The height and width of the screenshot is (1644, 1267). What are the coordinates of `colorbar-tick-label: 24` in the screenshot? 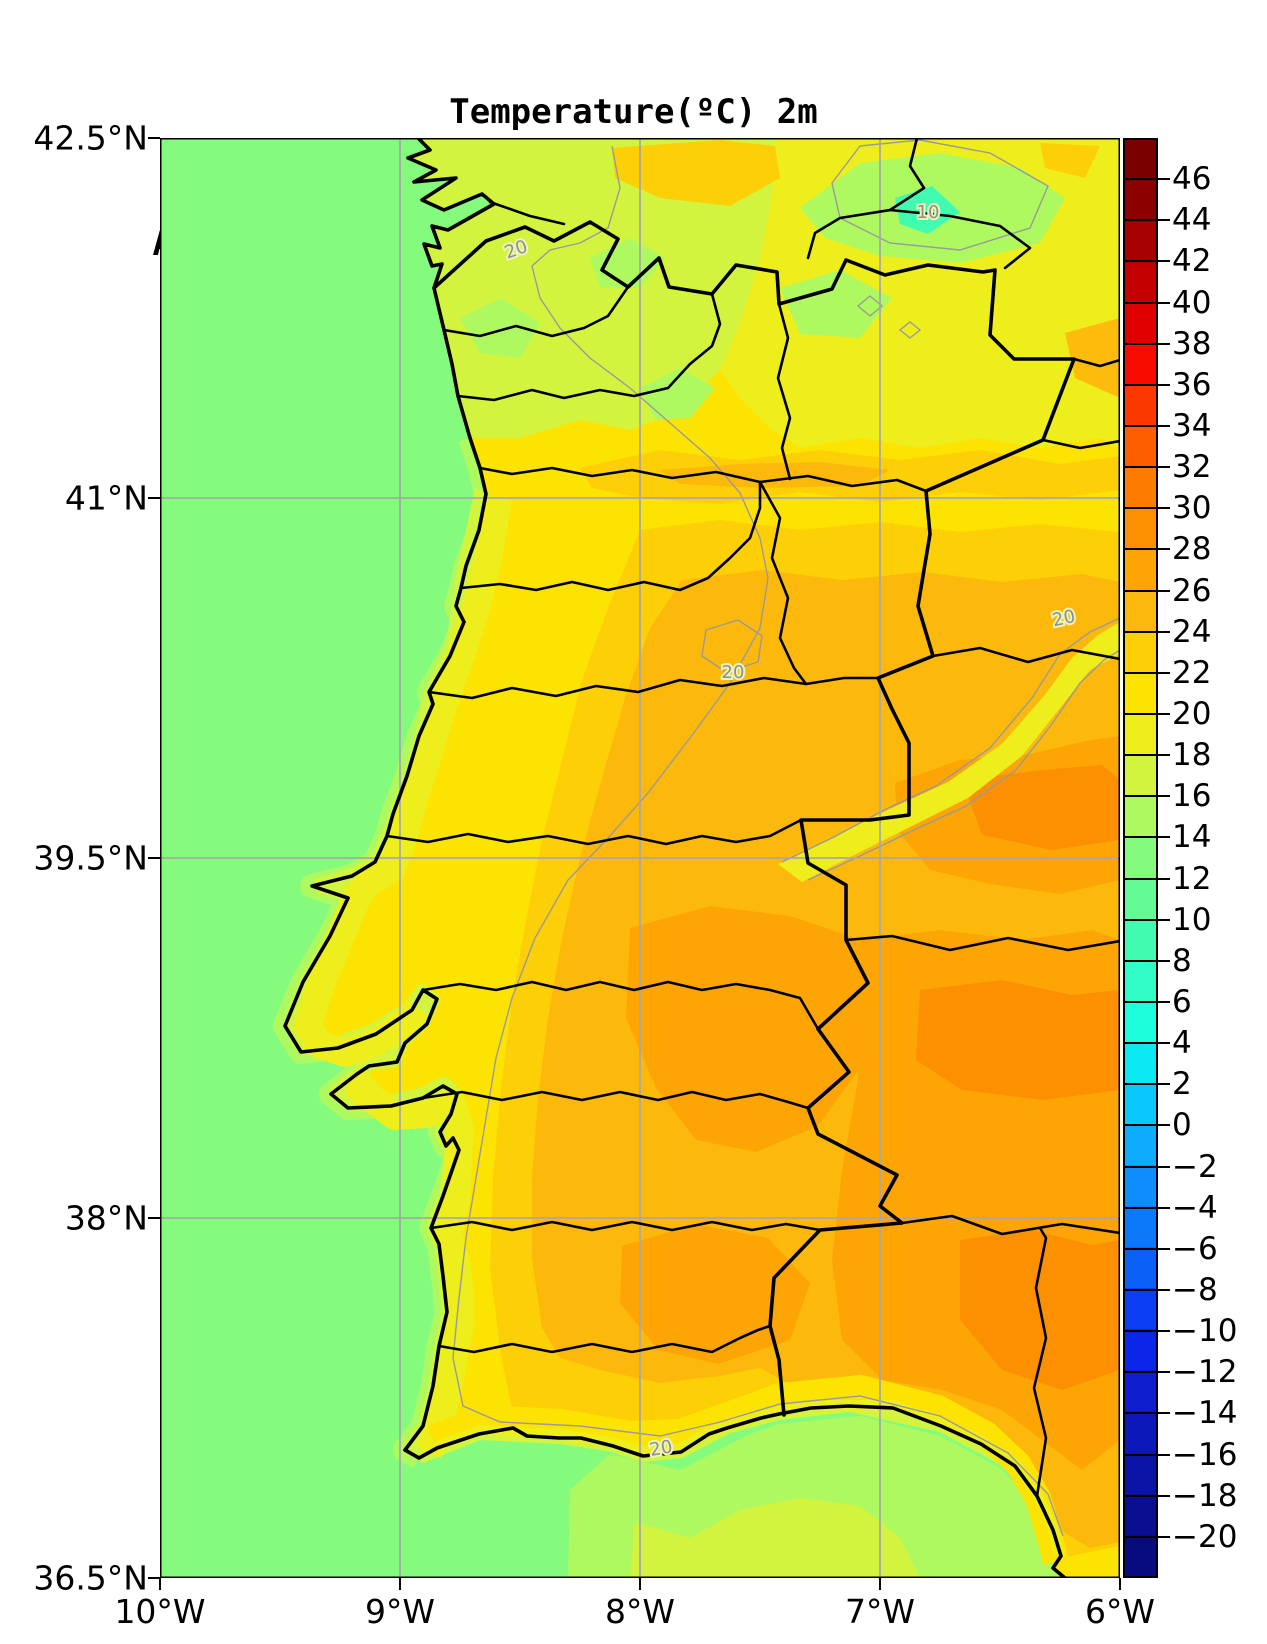 It's located at (1192, 631).